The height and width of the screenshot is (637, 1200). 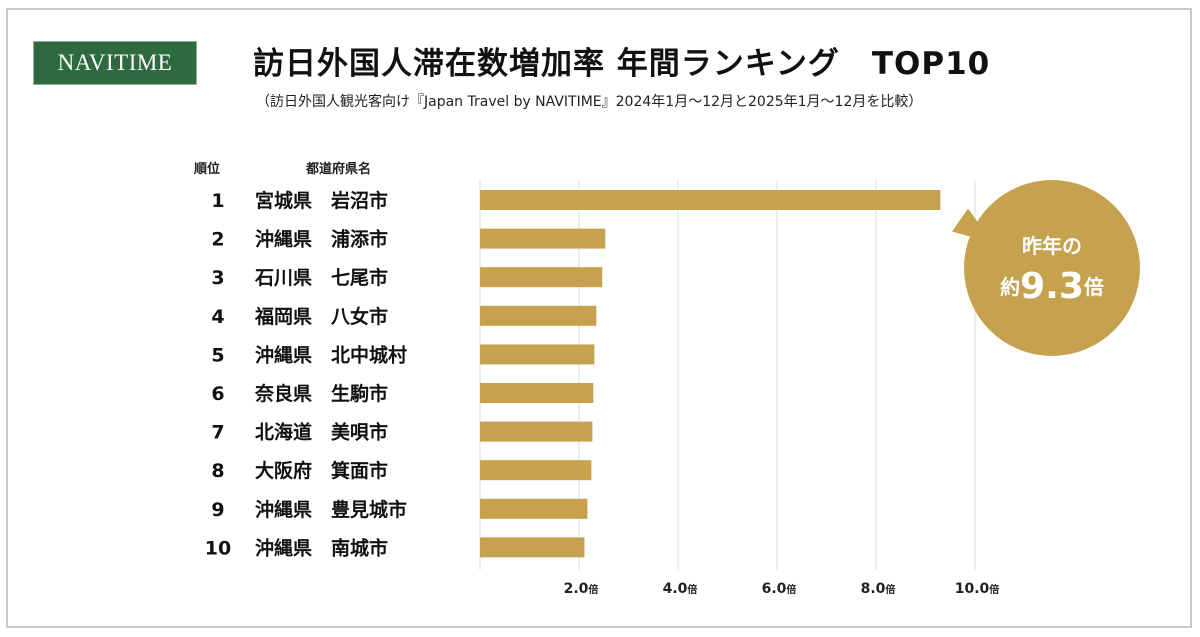 I want to click on rank-label: 10, so click(x=218, y=548).